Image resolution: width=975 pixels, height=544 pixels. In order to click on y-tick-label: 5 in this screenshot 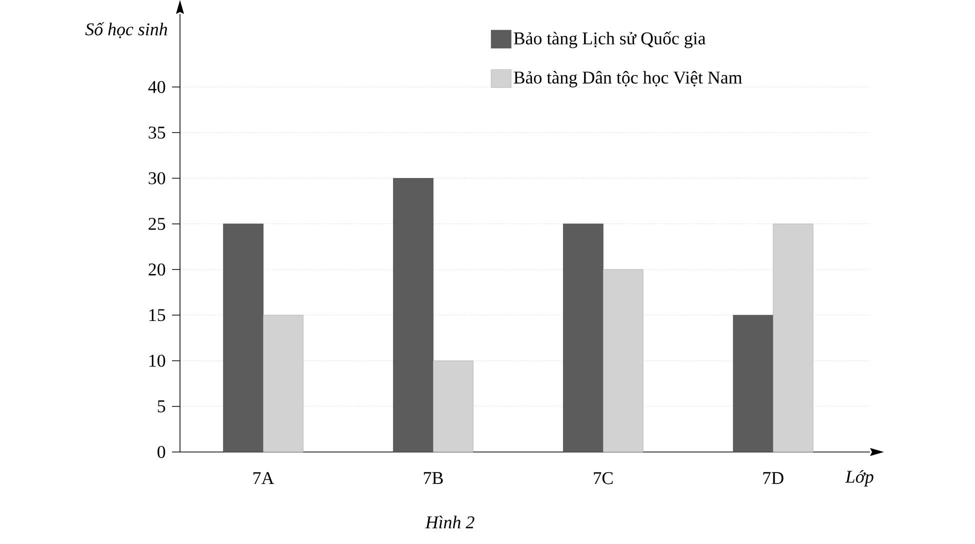, I will do `click(162, 406)`.